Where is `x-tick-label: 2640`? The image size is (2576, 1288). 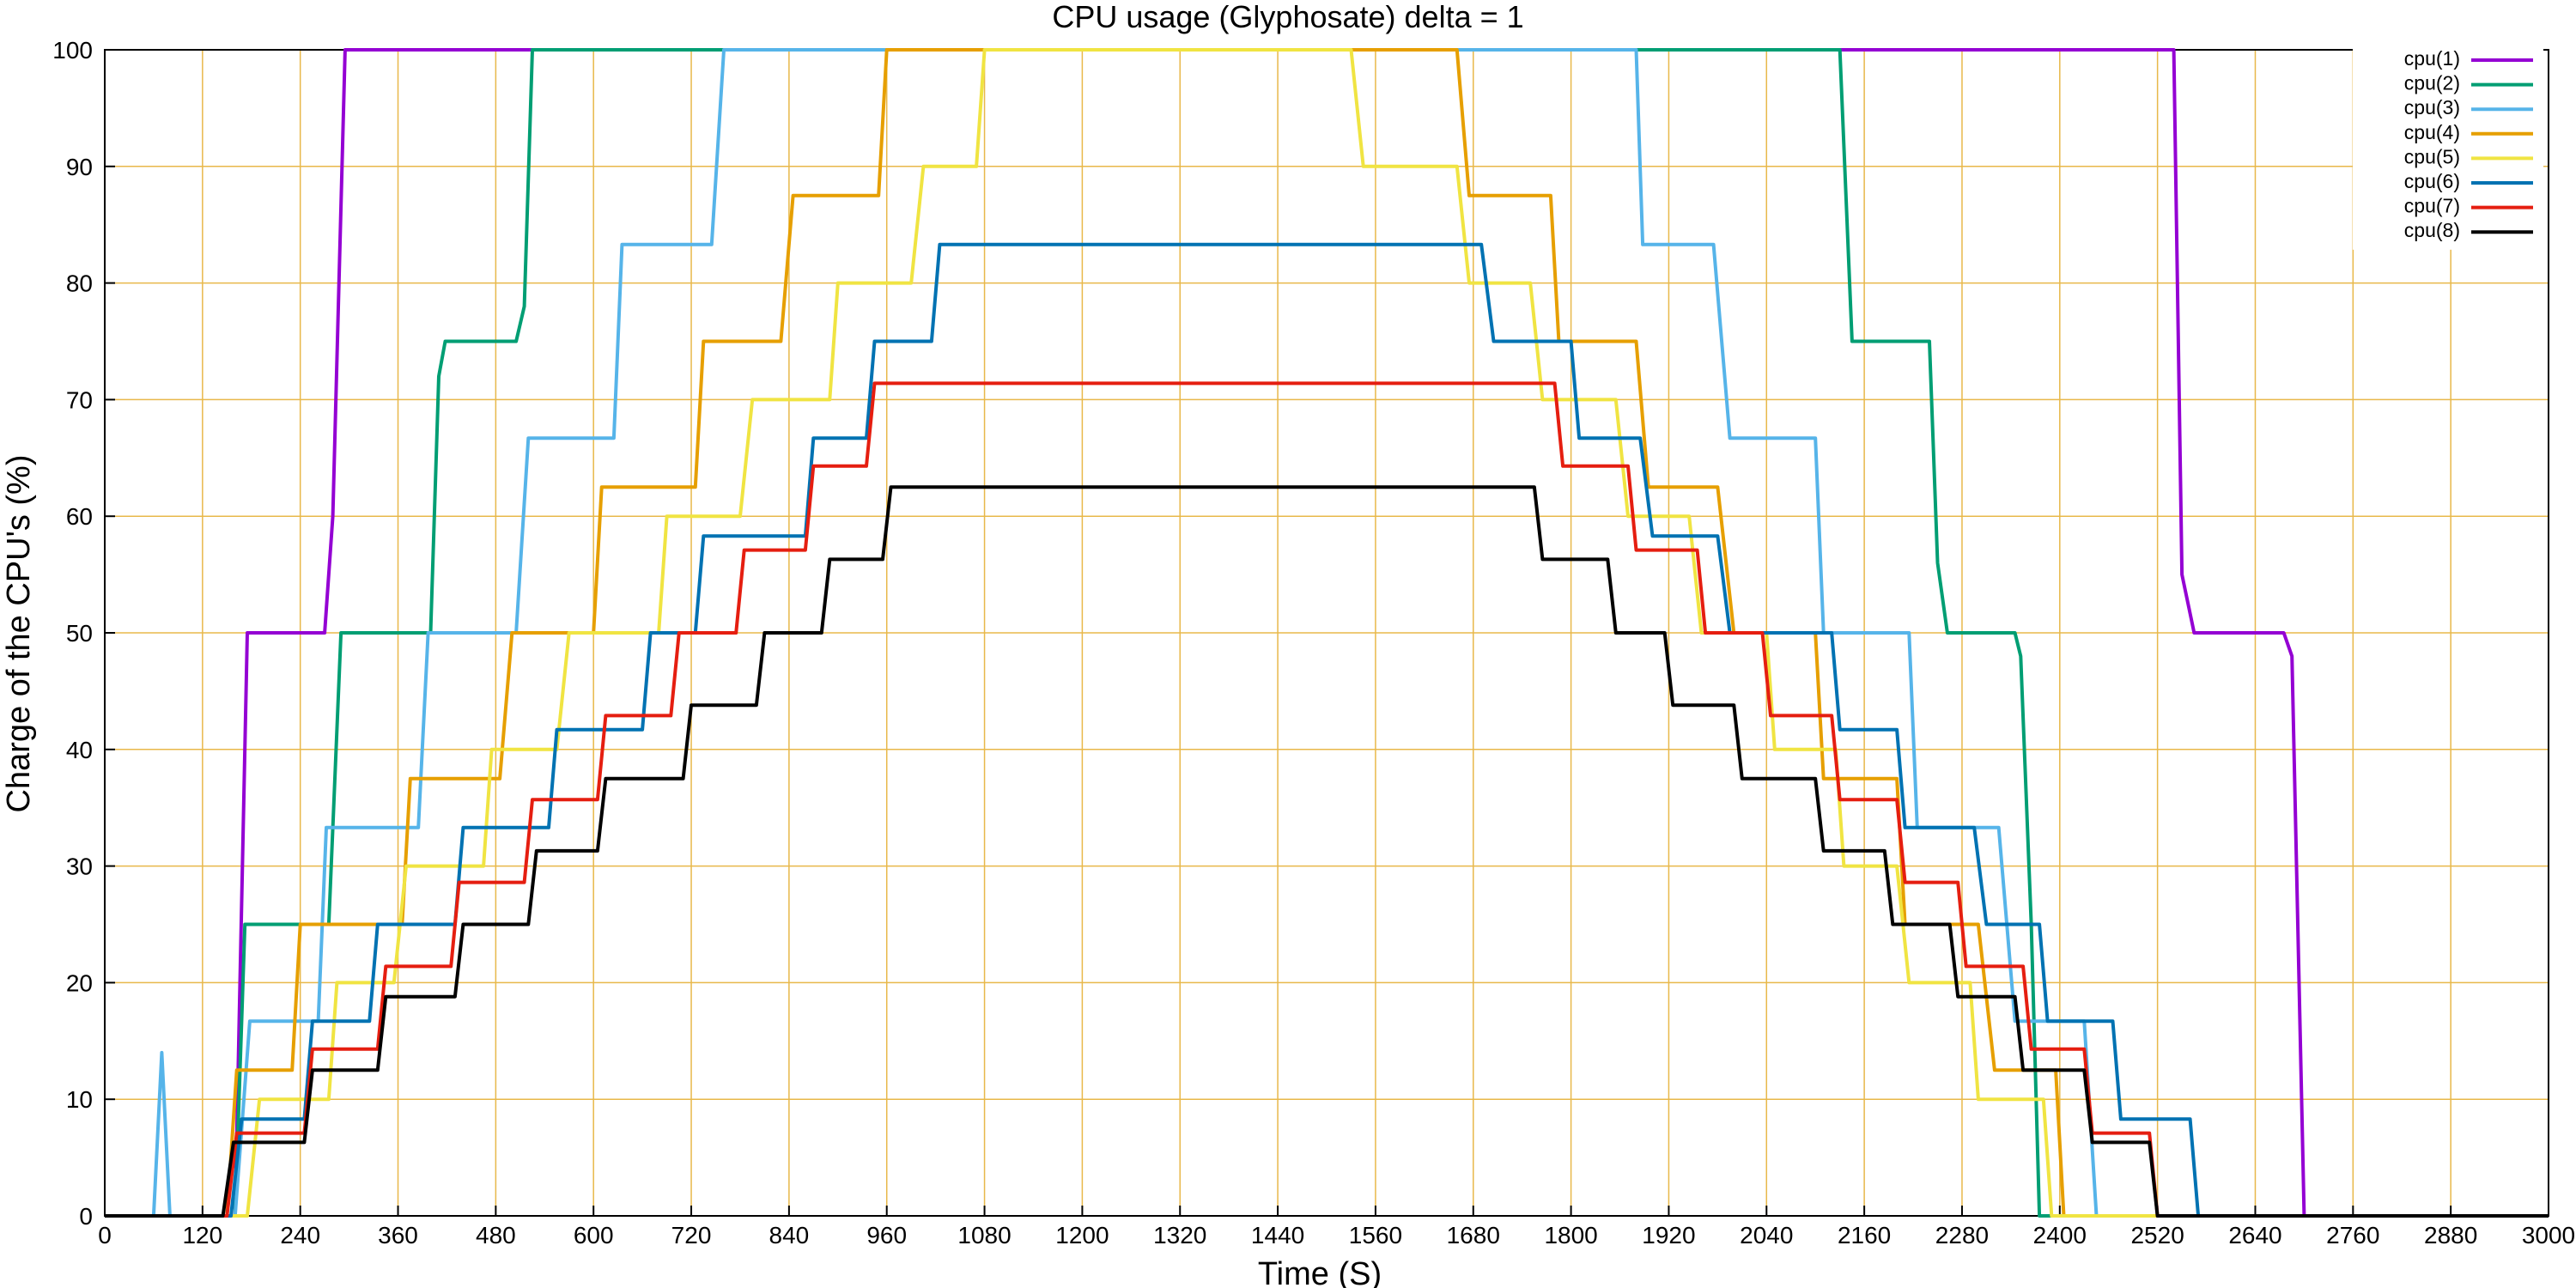
x-tick-label: 2640 is located at coordinates (2254, 1235).